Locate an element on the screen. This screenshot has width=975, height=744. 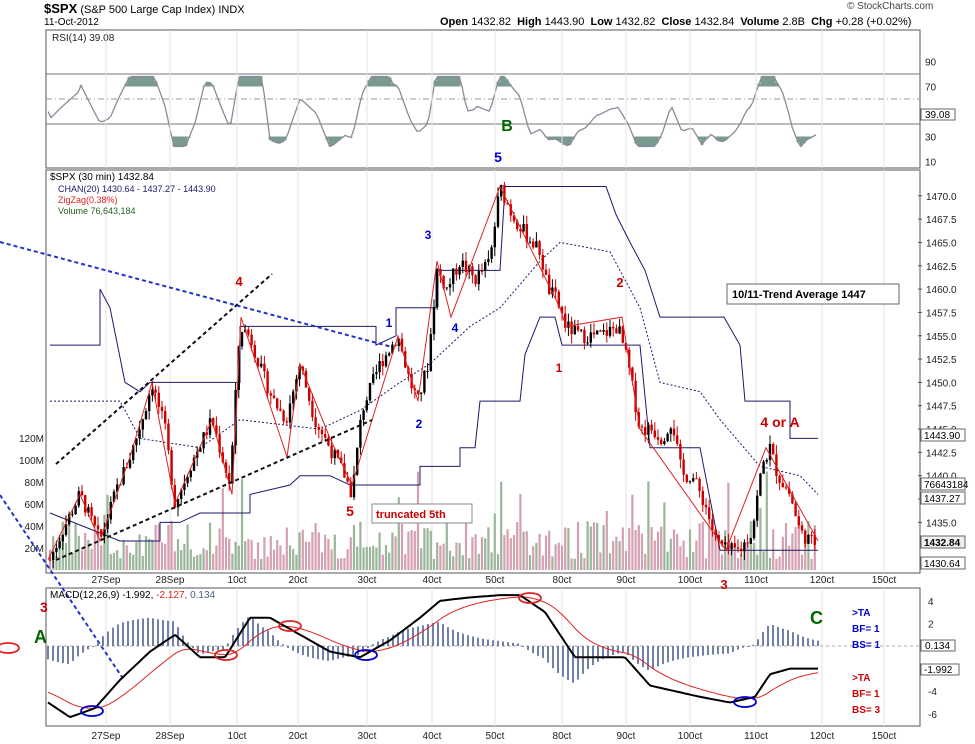
rsi-tick-label: 70 is located at coordinates (931, 88).